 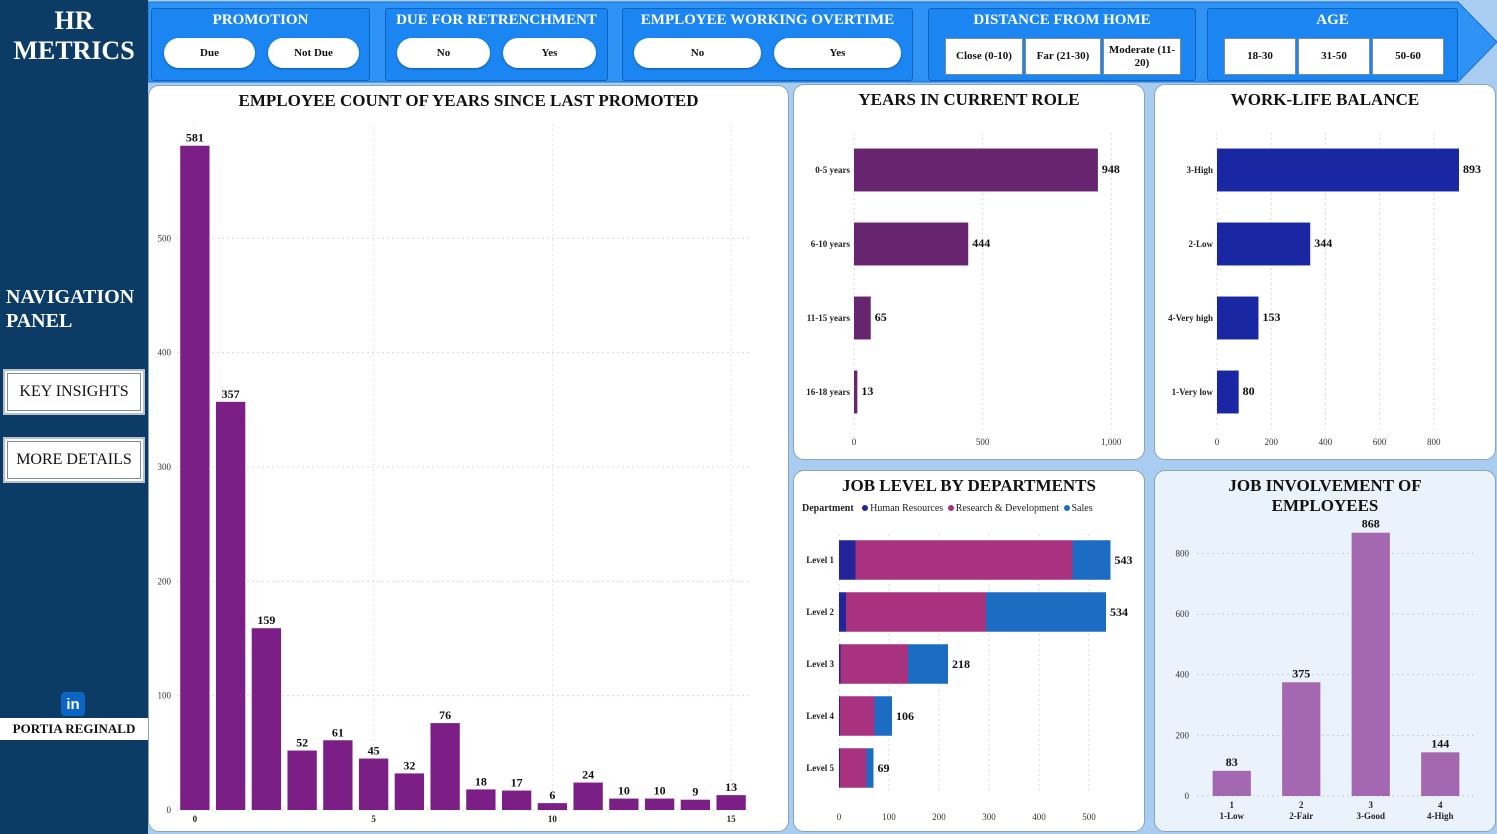 I want to click on worklife-data-label: 893, so click(x=1472, y=169).